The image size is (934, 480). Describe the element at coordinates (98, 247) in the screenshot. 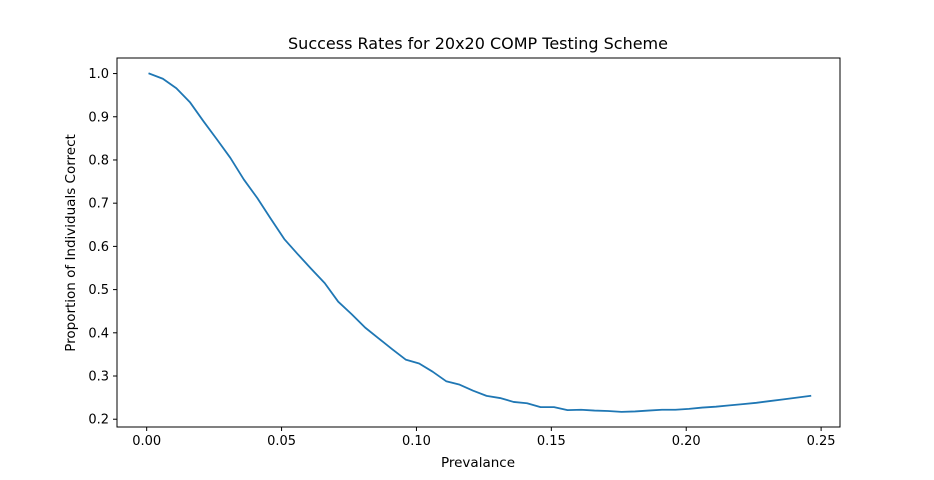

I see `y-tick-label: 0.6` at that location.